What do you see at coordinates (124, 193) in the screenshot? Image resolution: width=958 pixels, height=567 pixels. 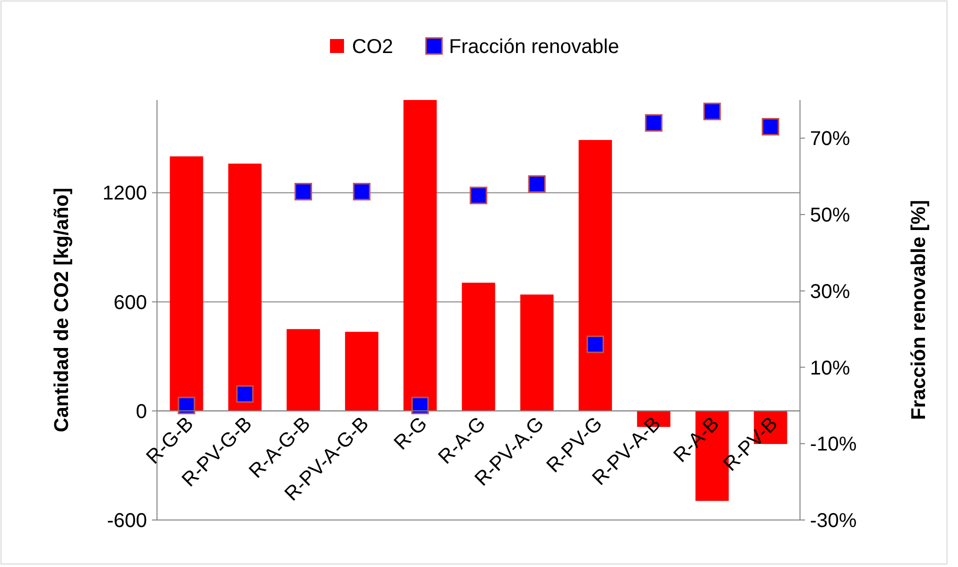 I see `y-tick-label: 1200` at bounding box center [124, 193].